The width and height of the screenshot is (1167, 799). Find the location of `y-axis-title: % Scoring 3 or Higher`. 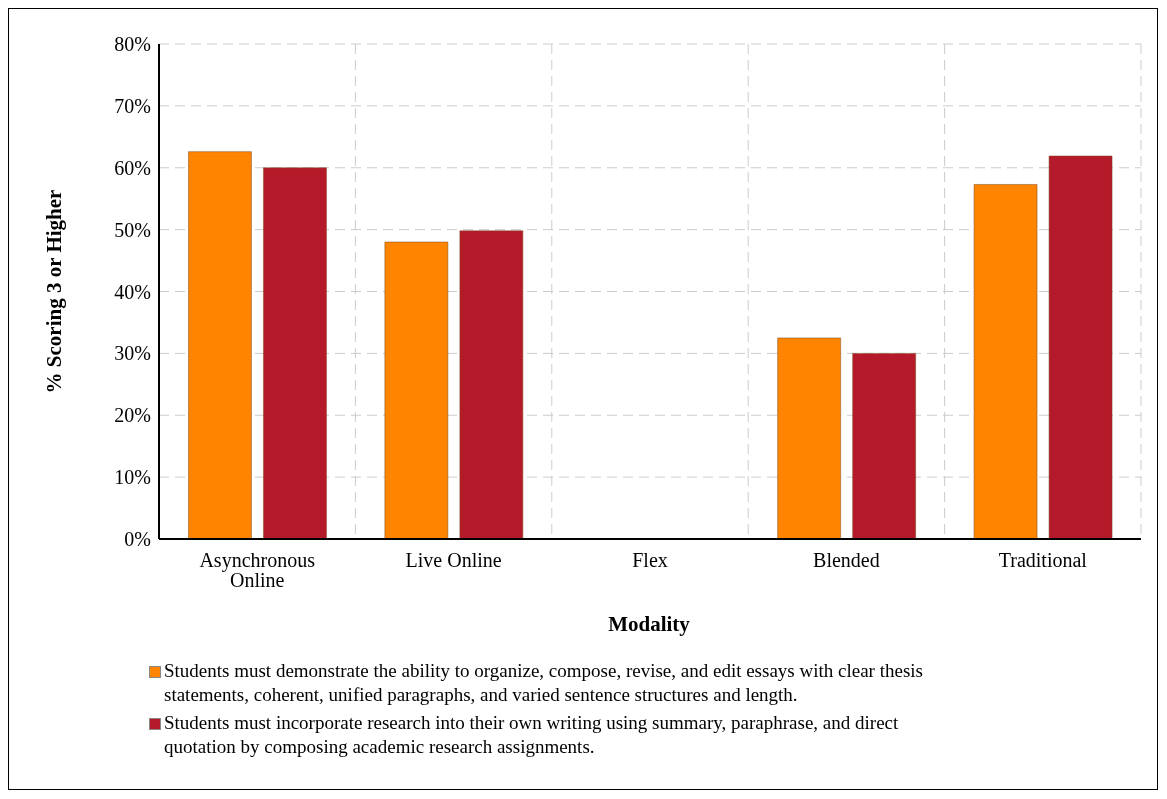

y-axis-title: % Scoring 3 or Higher is located at coordinates (54, 291).